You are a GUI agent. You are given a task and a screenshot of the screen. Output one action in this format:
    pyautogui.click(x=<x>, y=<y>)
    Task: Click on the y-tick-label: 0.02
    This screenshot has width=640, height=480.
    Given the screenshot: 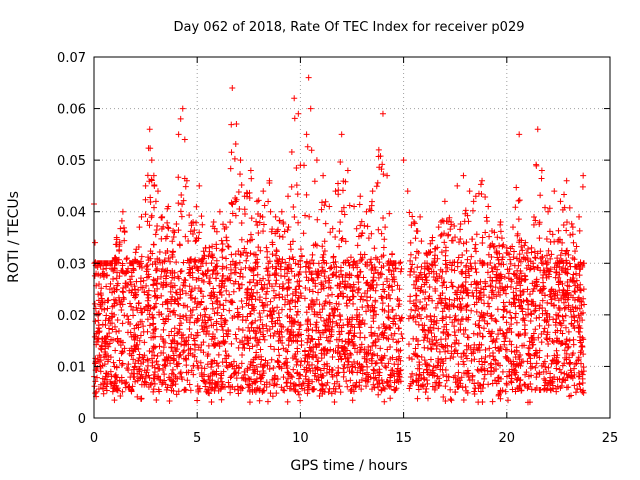 What is the action you would take?
    pyautogui.click(x=71, y=316)
    